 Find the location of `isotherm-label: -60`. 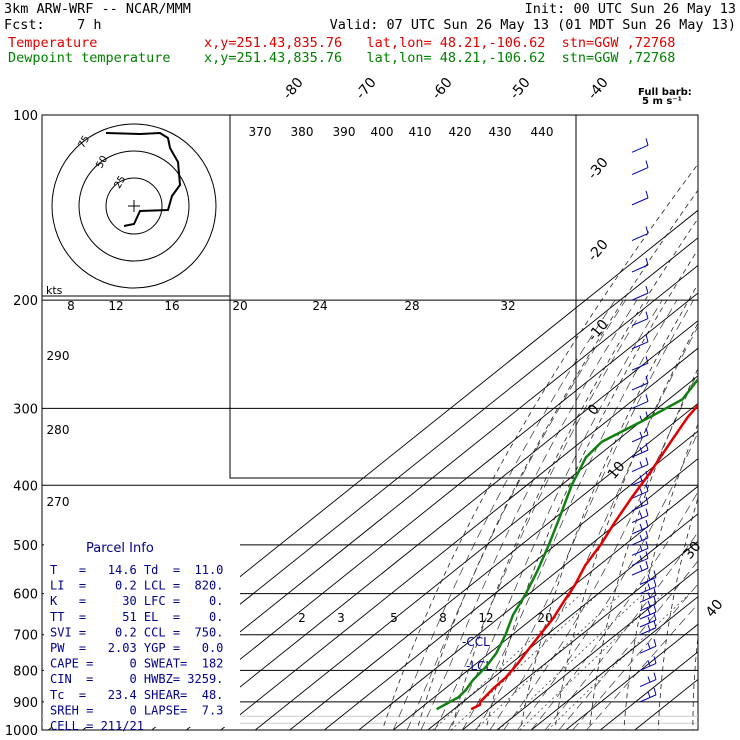

isotherm-label: -60 is located at coordinates (442, 89).